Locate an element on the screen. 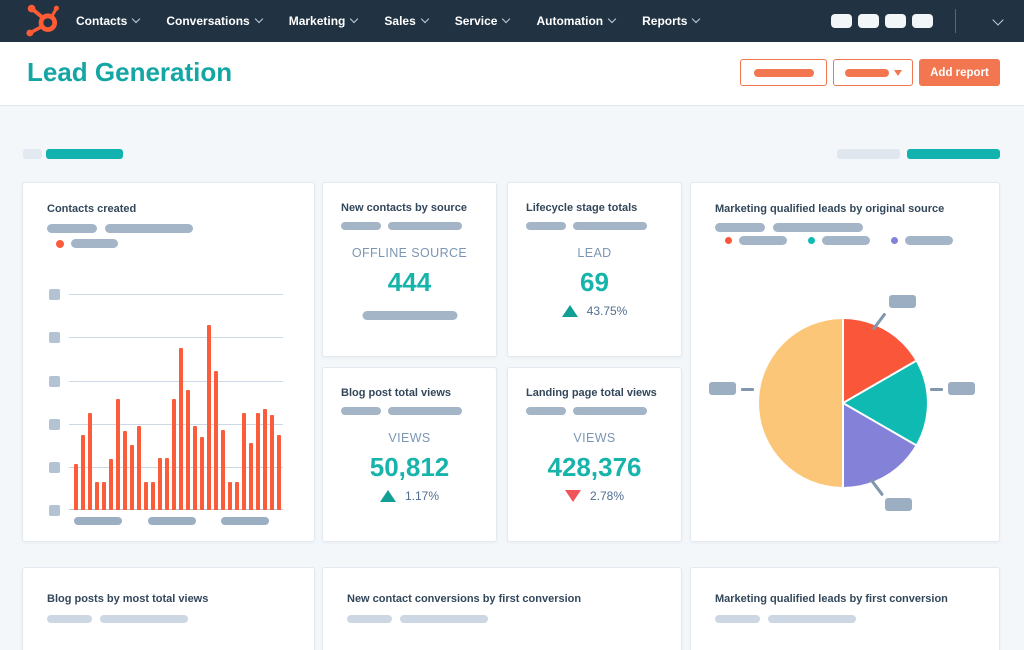  card-lifecycle-stage-totals: Lifecycle stage totals LEAD 69 43.75% is located at coordinates (594, 269).